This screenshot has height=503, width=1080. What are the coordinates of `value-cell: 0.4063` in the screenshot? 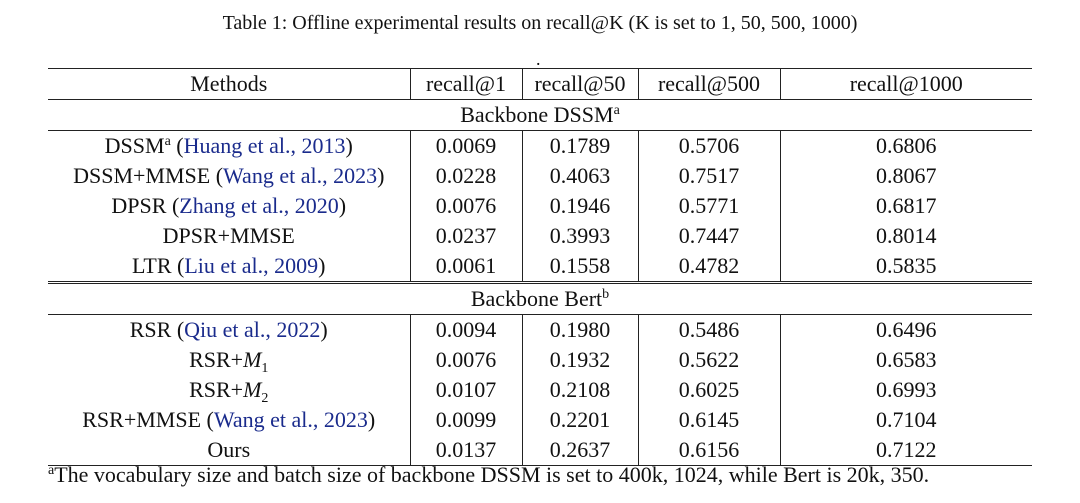 It's located at (579, 176).